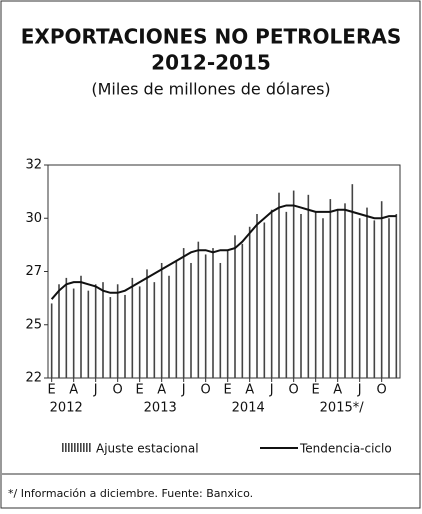 Image resolution: width=422 pixels, height=514 pixels. What do you see at coordinates (33, 218) in the screenshot?
I see `y-tick-label: 30` at bounding box center [33, 218].